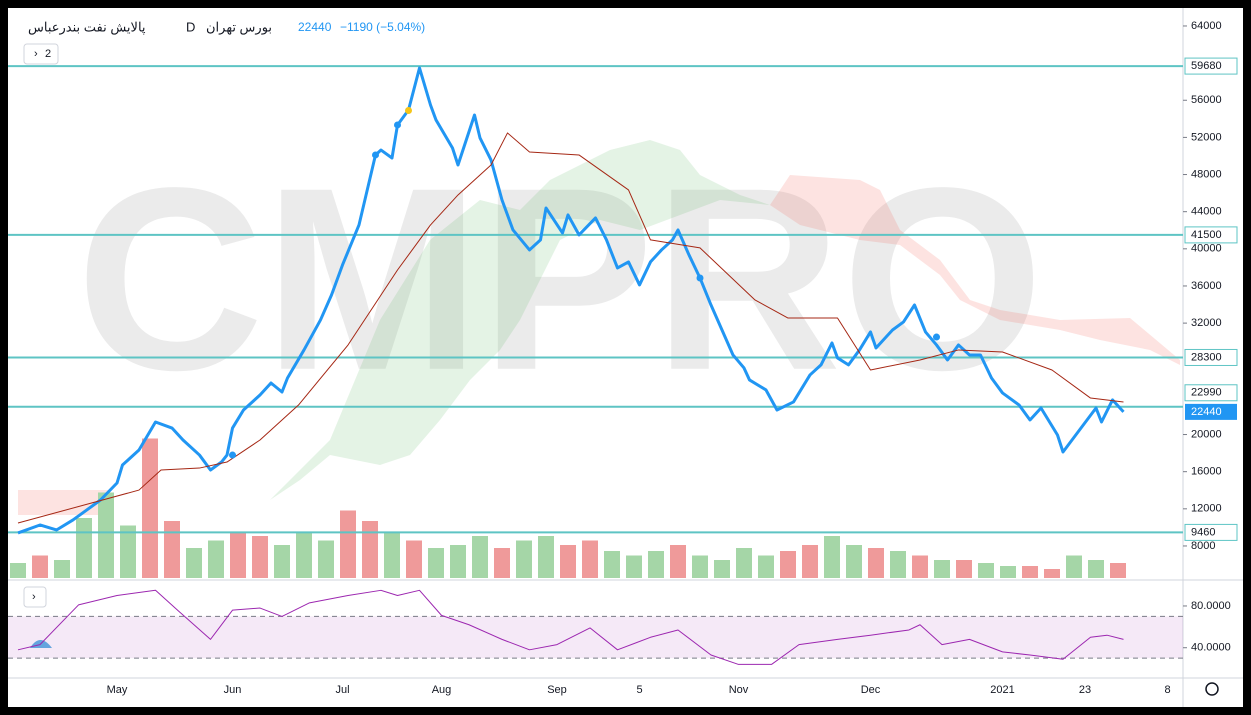  What do you see at coordinates (117, 690) in the screenshot?
I see `x-tick-label: May` at bounding box center [117, 690].